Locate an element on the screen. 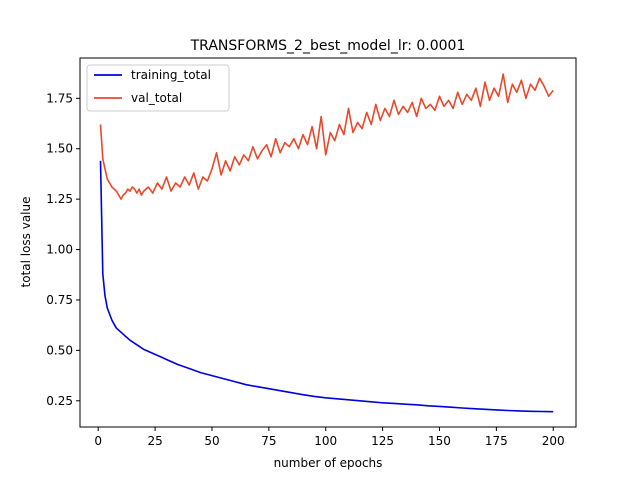 This screenshot has width=640, height=480. x-tick-label: 175 is located at coordinates (496, 441).